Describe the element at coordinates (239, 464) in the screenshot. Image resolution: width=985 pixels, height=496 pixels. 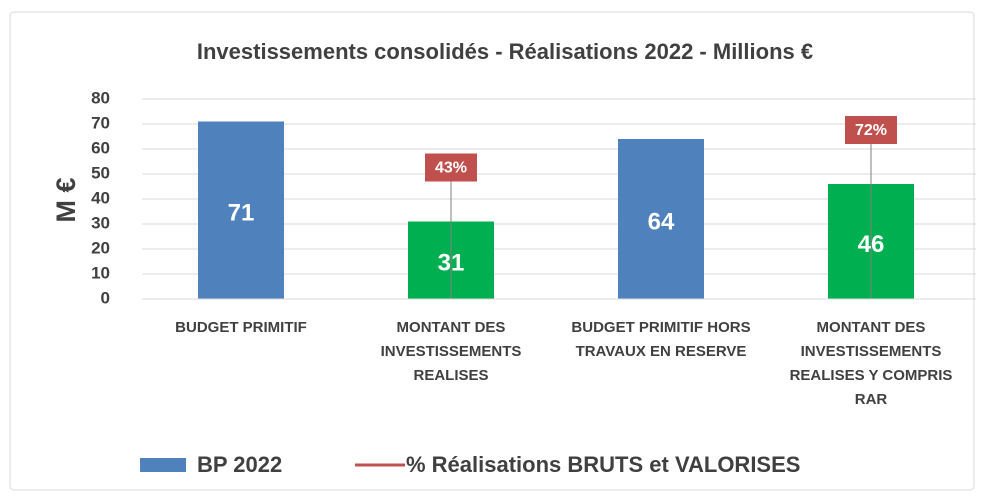
I see `legend-label: BP 2022` at that location.